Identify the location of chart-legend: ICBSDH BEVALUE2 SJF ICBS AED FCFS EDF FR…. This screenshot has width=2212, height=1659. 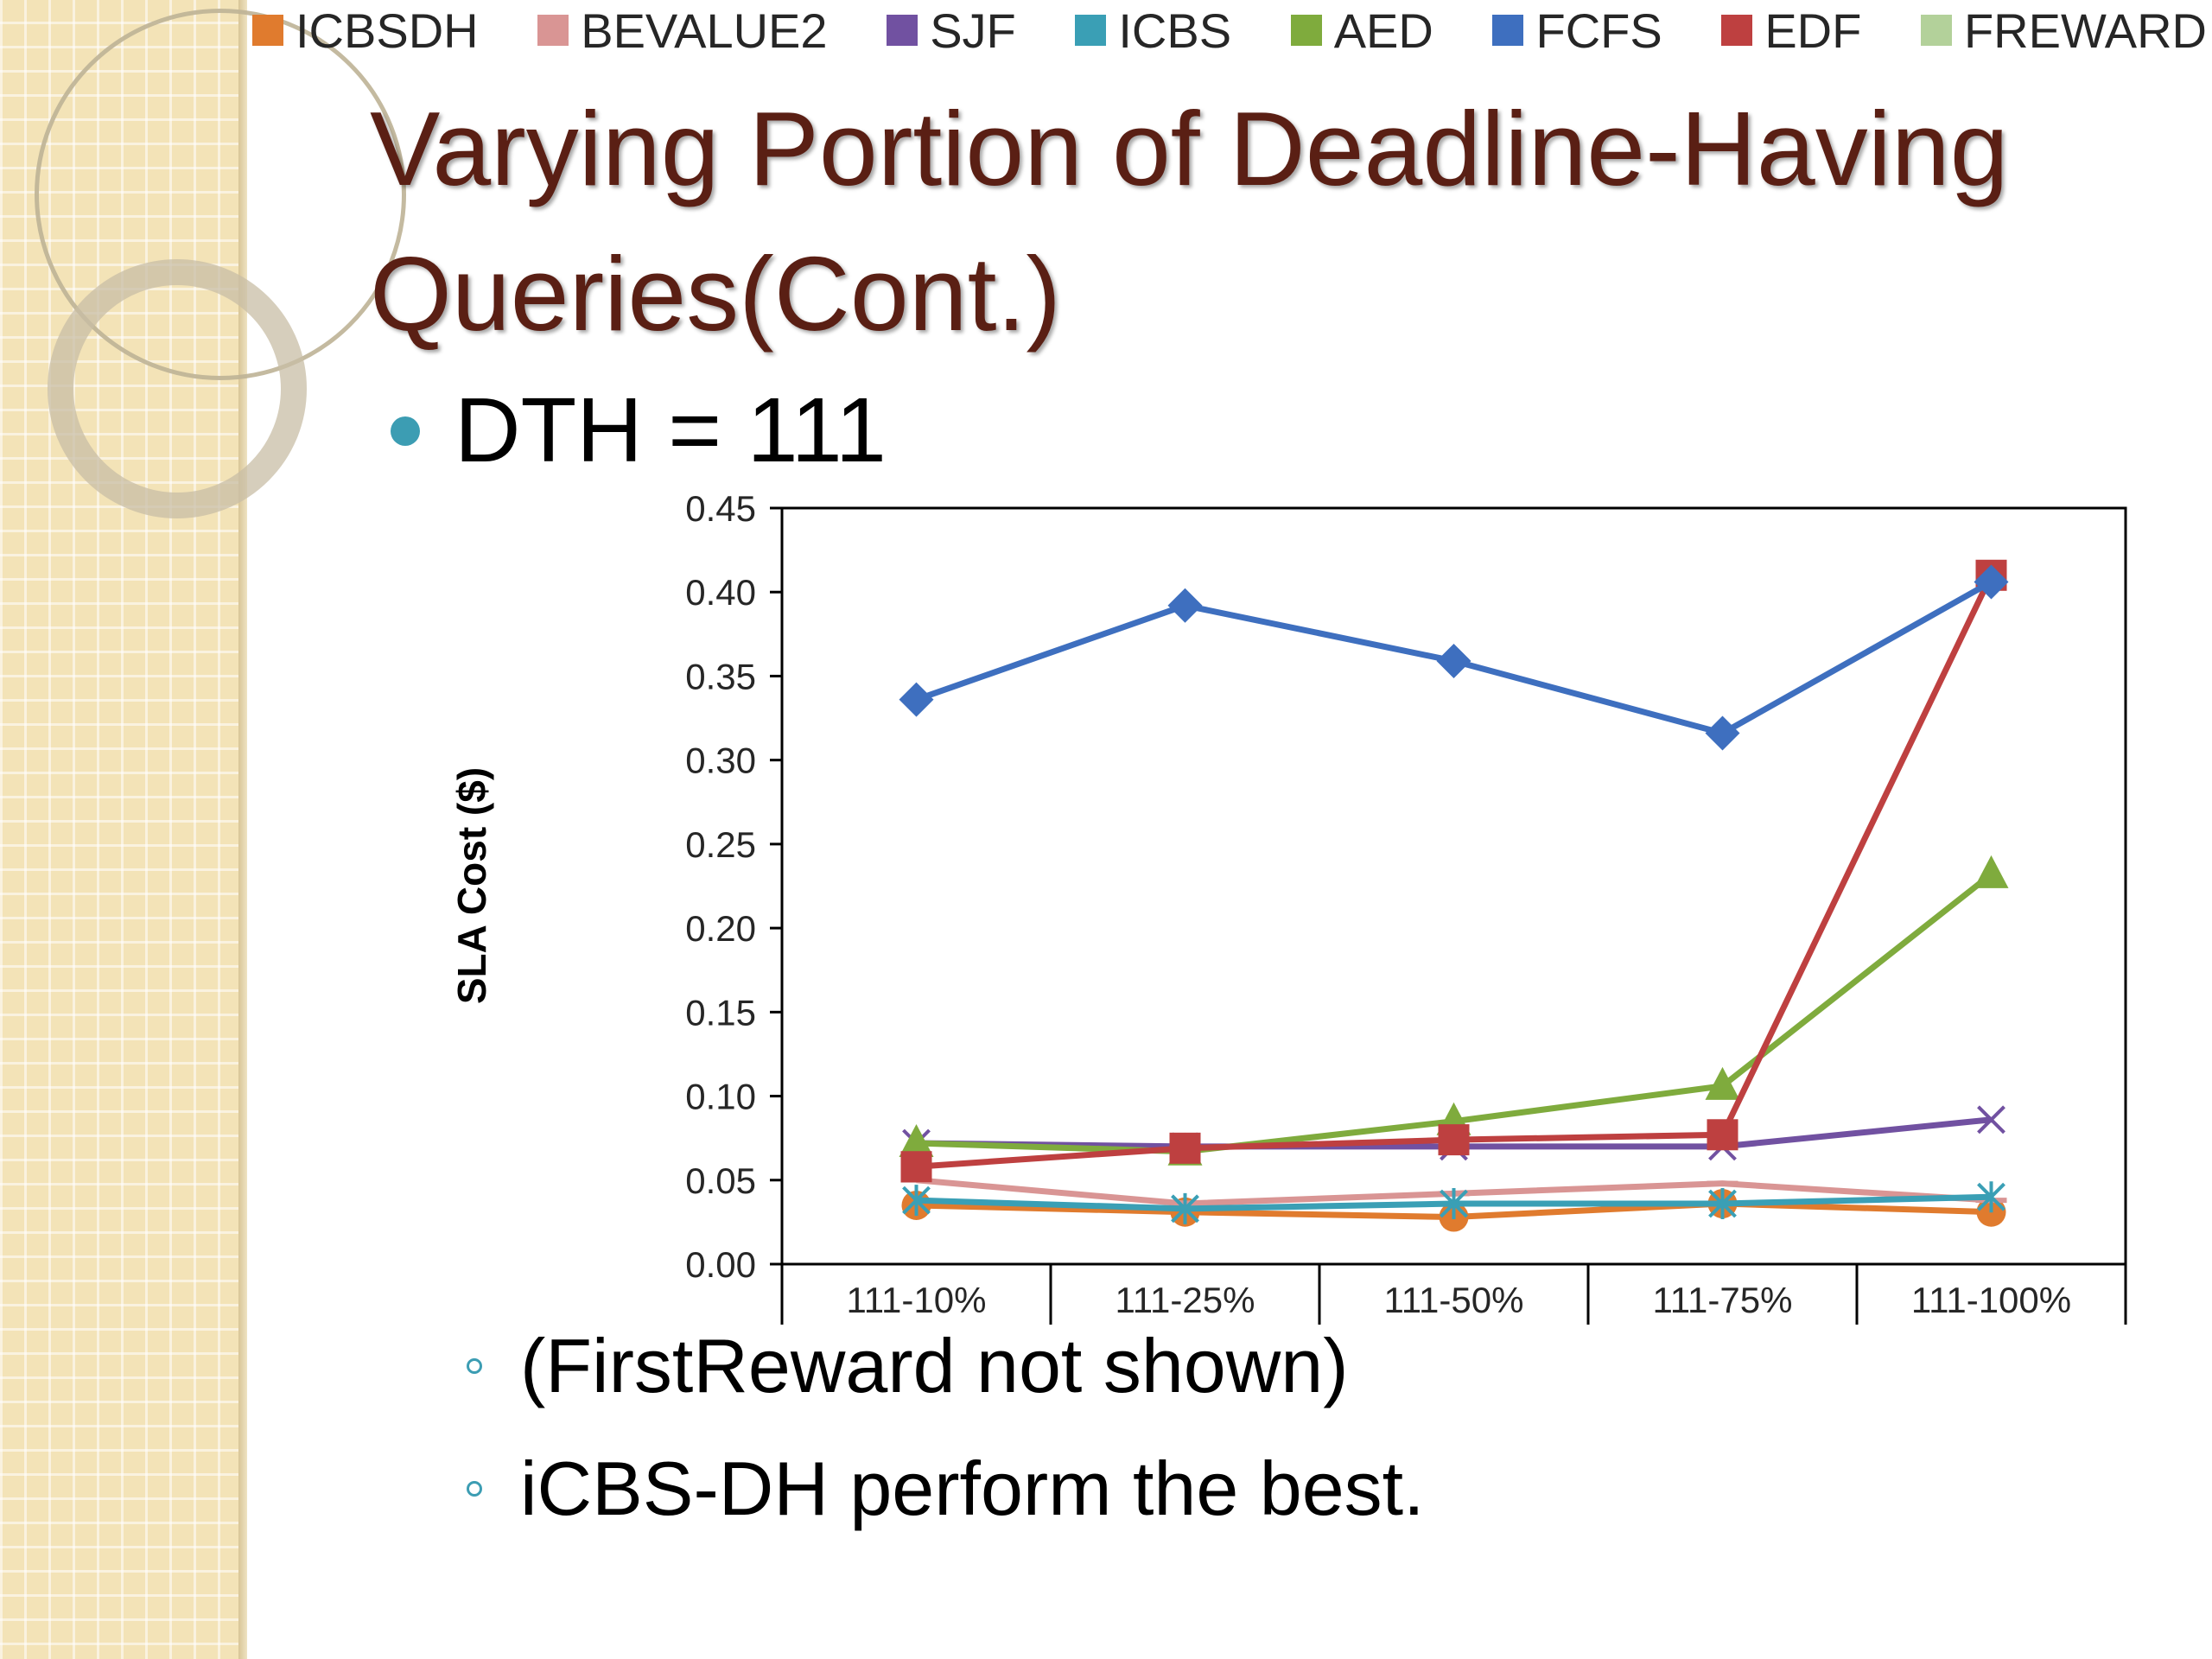
(1228, 30).